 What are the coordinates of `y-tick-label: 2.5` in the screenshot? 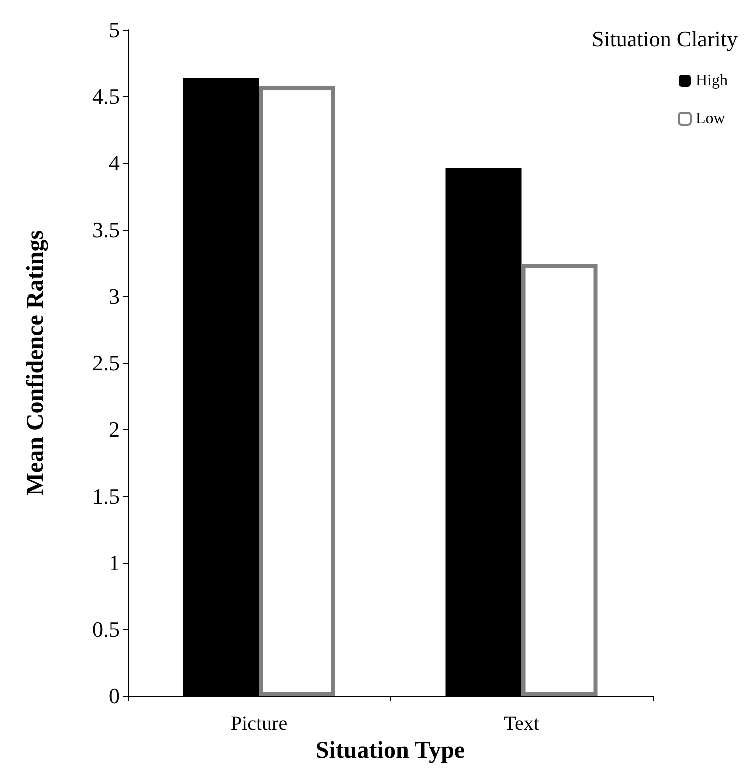 It's located at (106, 363).